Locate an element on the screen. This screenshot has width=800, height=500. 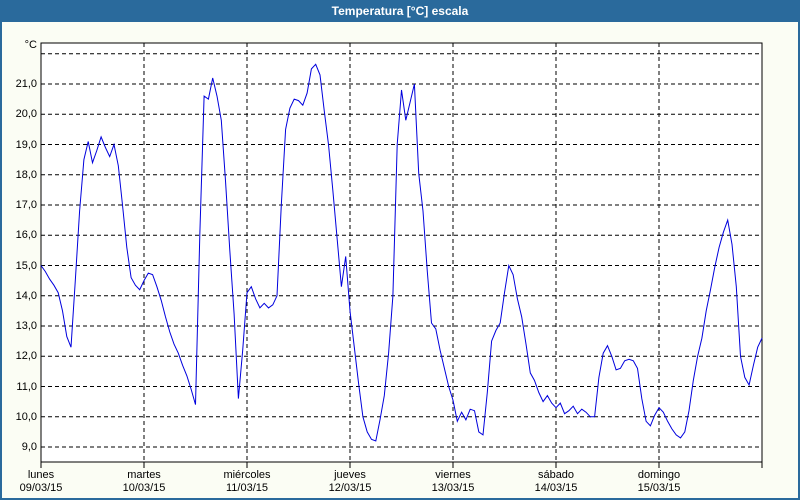
window-titlebar: Temperatura [°C] escala is located at coordinates (400, 12).